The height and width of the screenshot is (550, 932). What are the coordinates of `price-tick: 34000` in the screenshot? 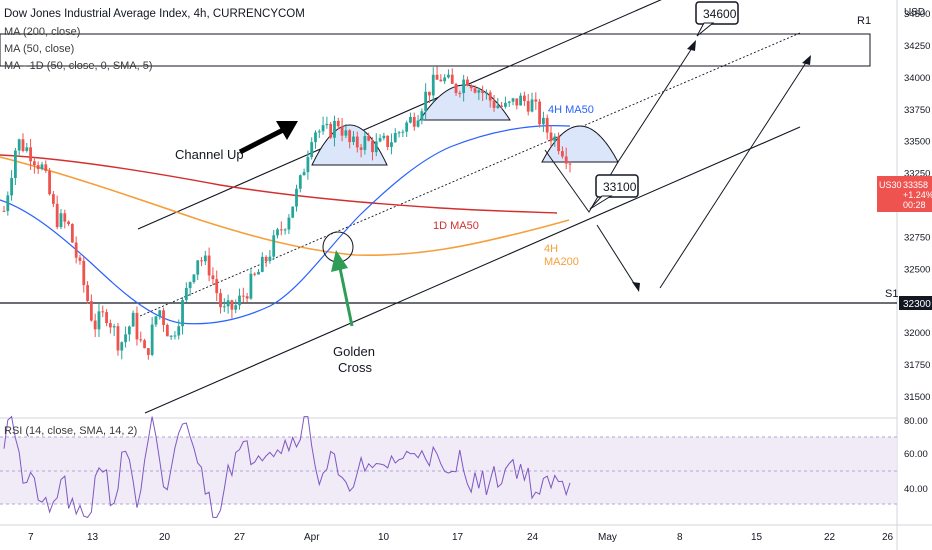 It's located at (917, 78).